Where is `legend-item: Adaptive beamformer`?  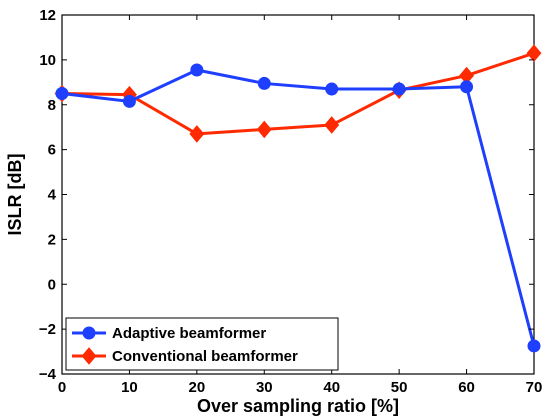 legend-item: Adaptive beamformer is located at coordinates (169, 333).